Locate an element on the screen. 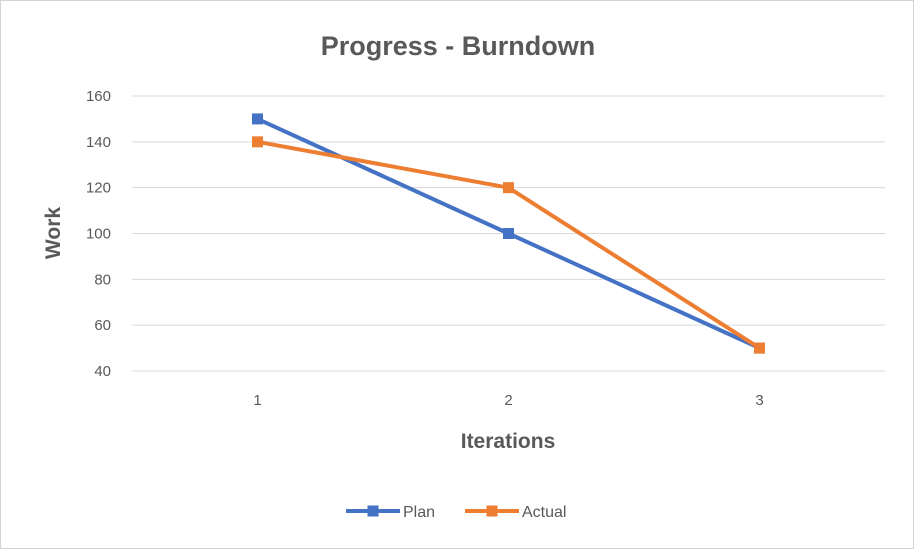 This screenshot has width=914, height=550. y-tick-label: 80 is located at coordinates (102, 279).